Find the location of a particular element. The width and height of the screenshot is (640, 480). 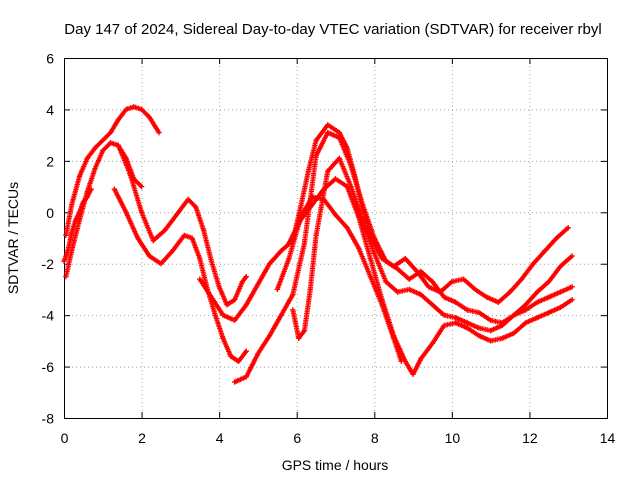

y-axis-label: SDTVAR / TECUs is located at coordinates (13, 238).